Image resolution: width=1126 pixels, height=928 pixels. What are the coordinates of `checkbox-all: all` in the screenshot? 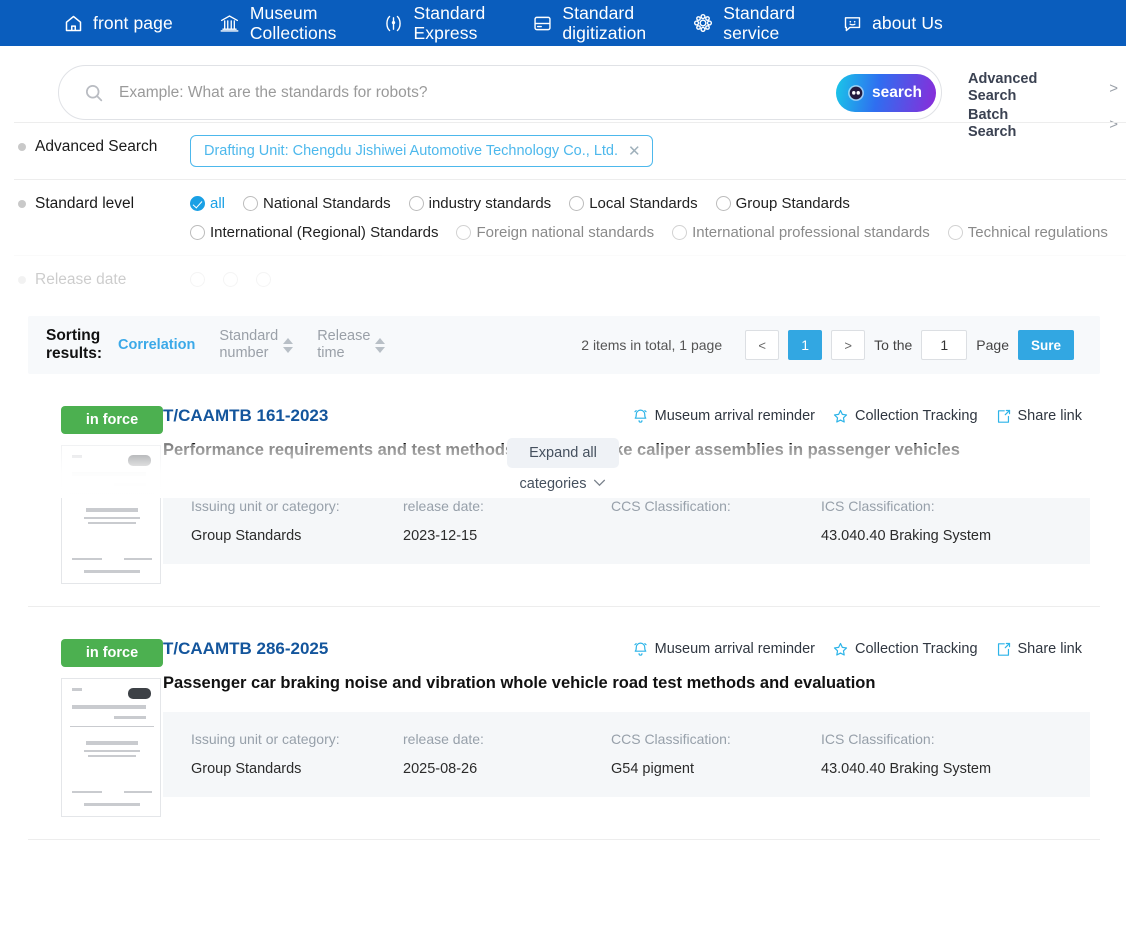 It's located at (207, 203).